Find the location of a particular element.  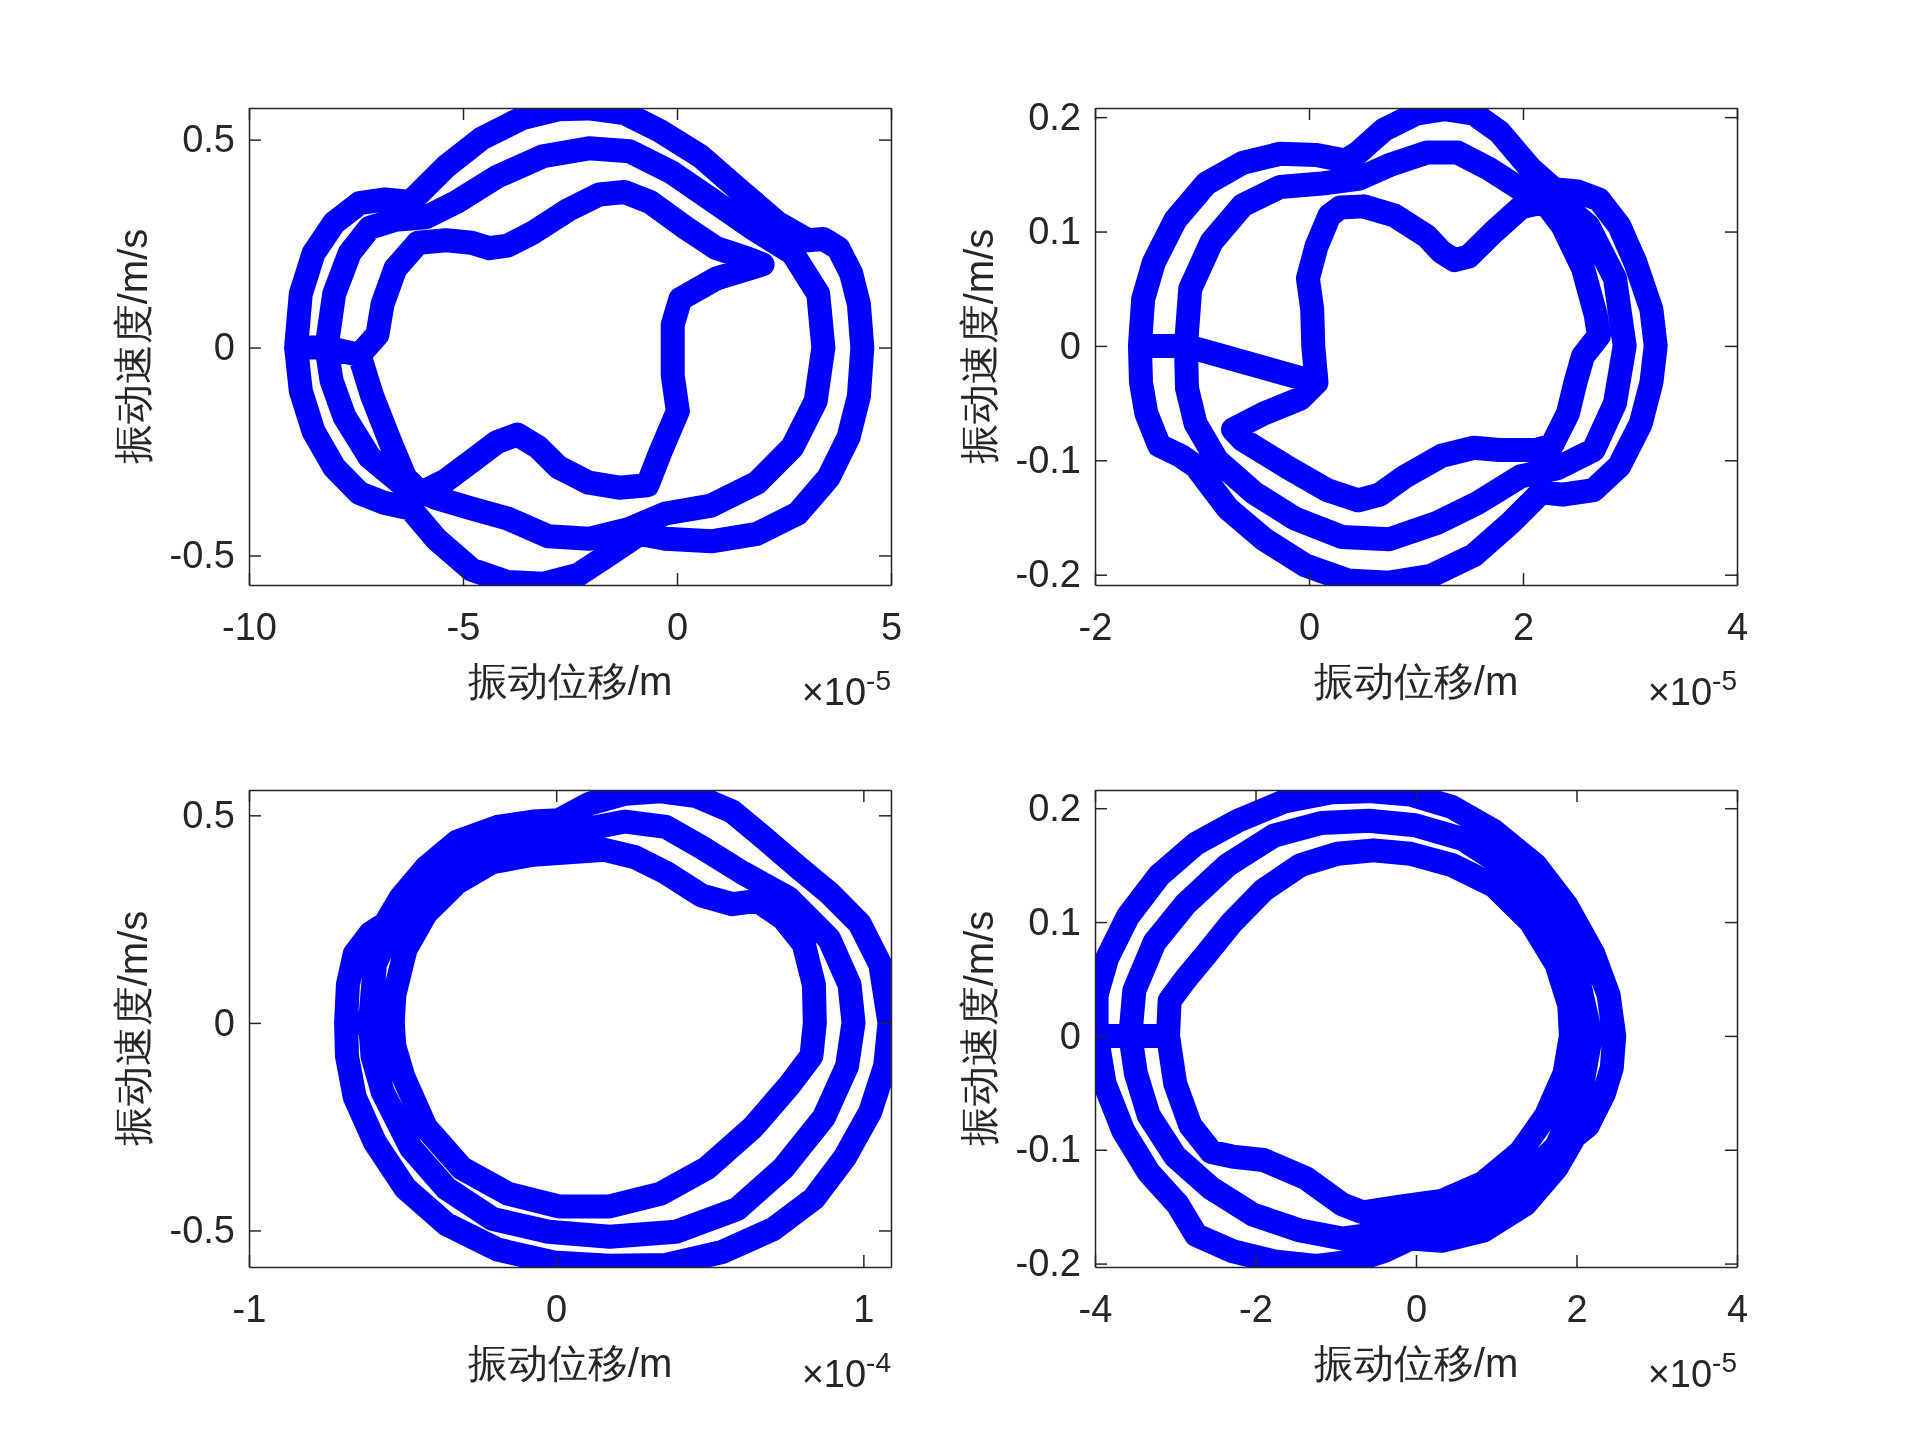

x-tick-label: 1 is located at coordinates (864, 1308).